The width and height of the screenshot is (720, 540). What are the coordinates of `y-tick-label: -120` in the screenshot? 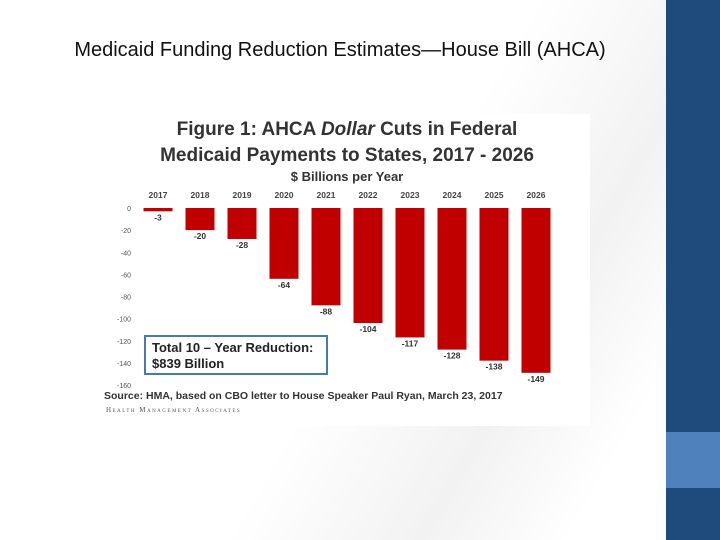 It's located at (124, 342).